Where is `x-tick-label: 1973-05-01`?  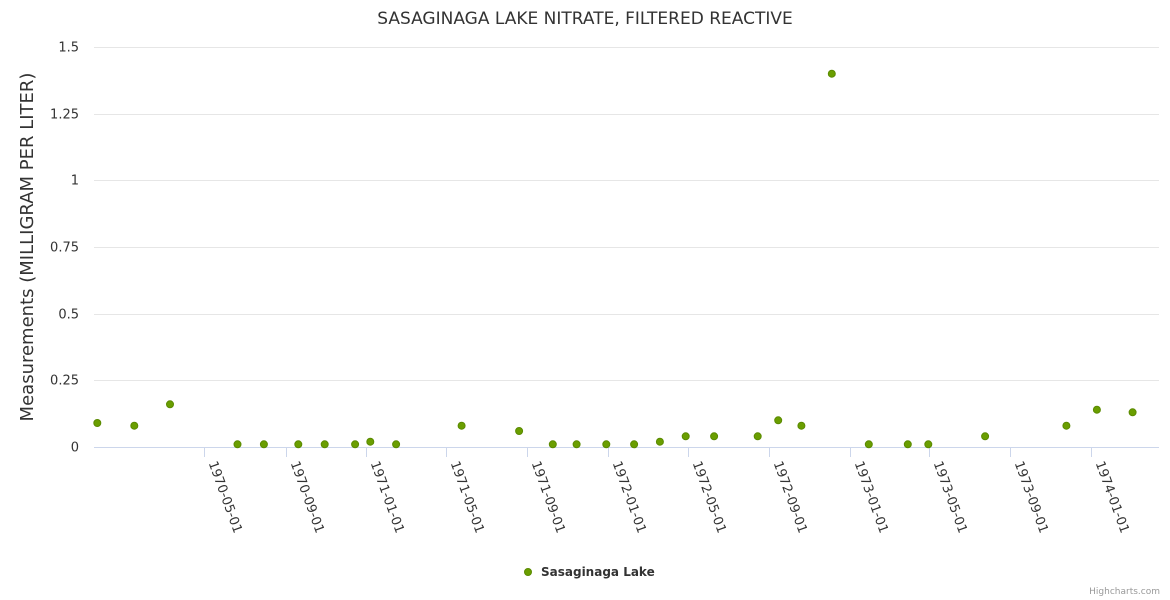 x-tick-label: 1973-05-01 is located at coordinates (950, 497).